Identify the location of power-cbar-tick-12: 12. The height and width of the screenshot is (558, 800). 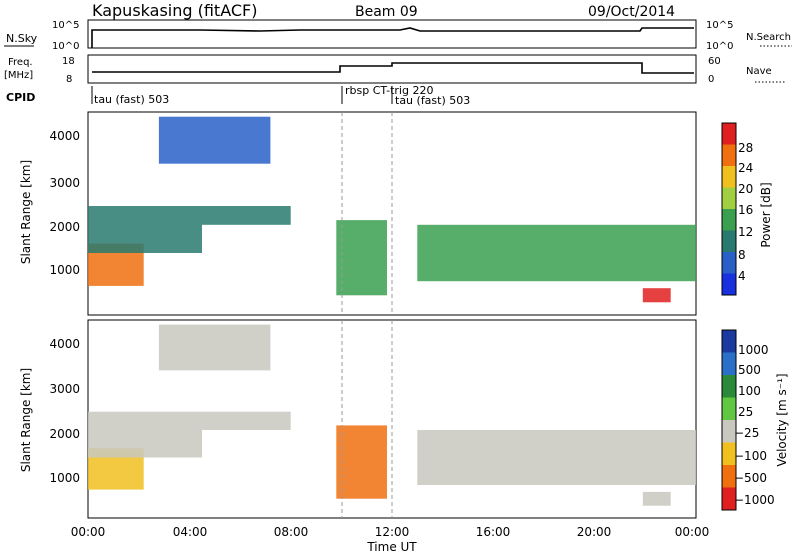
(745, 232).